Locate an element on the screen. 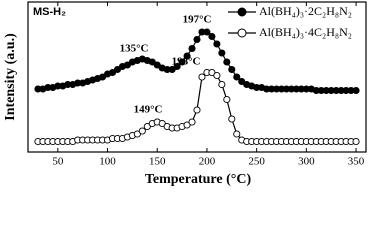 The width and height of the screenshot is (370, 240). x-tick-label: 300 is located at coordinates (306, 162).